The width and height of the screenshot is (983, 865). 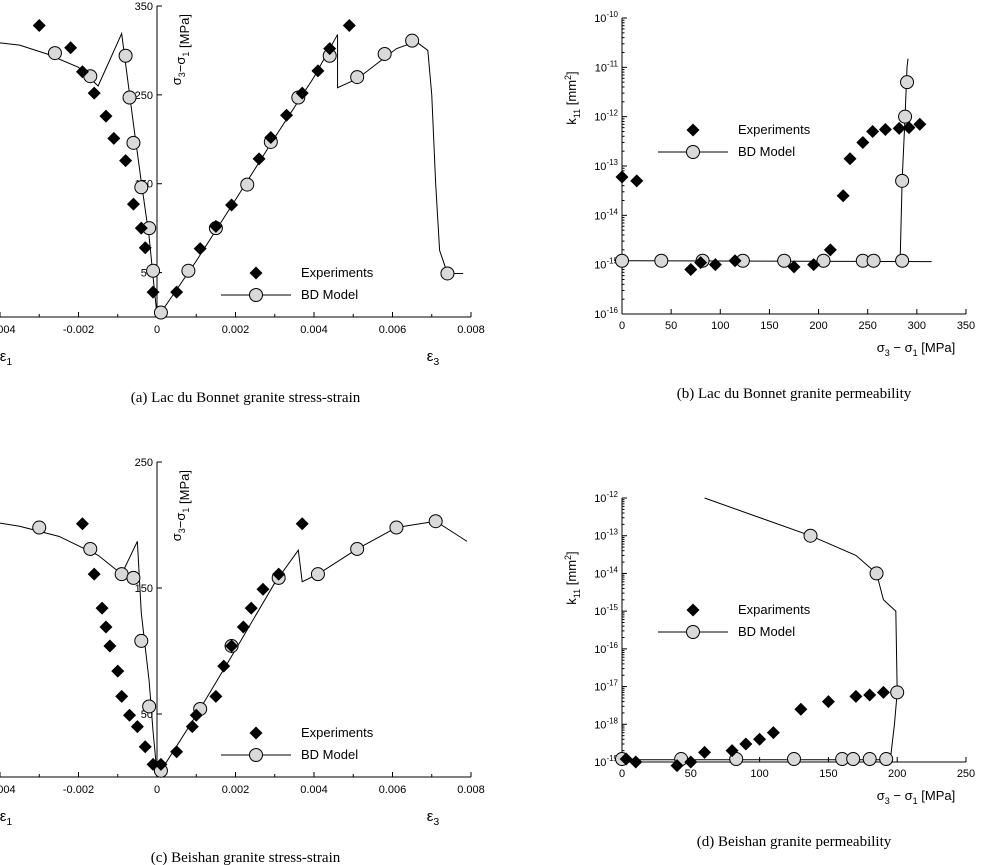 What do you see at coordinates (144, 7) in the screenshot?
I see `y-tick-label: 350` at bounding box center [144, 7].